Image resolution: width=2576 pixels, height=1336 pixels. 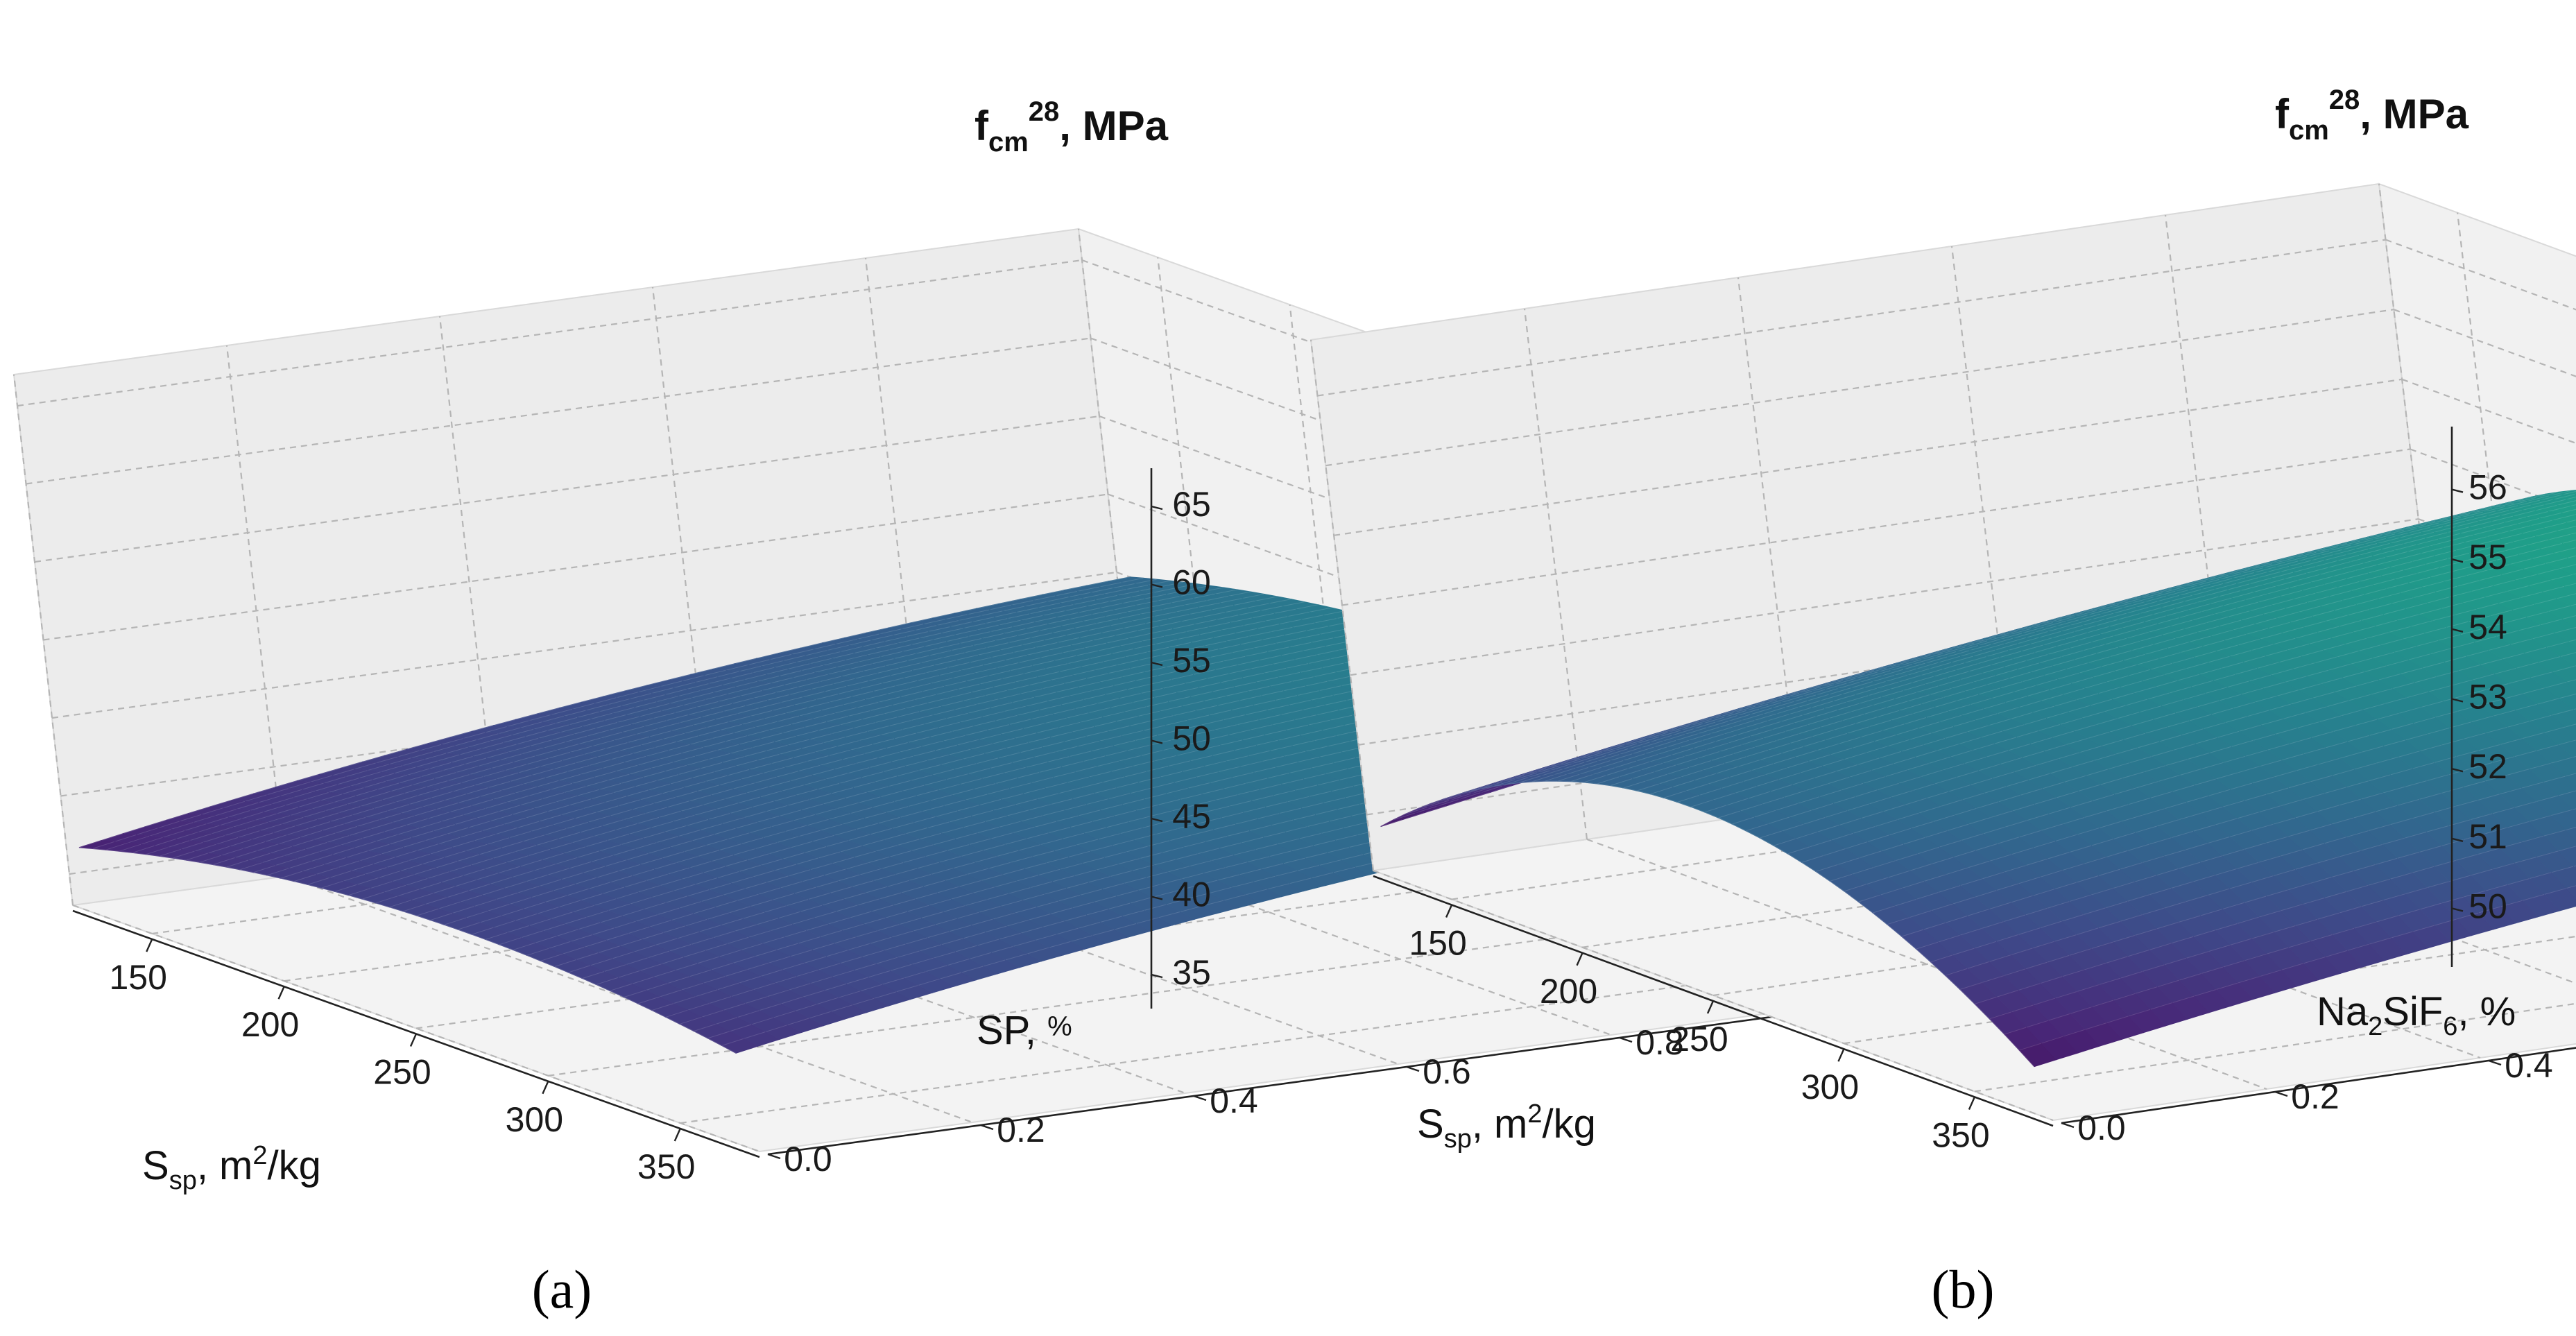 I want to click on x-tick-label: 200, so click(x=270, y=1024).